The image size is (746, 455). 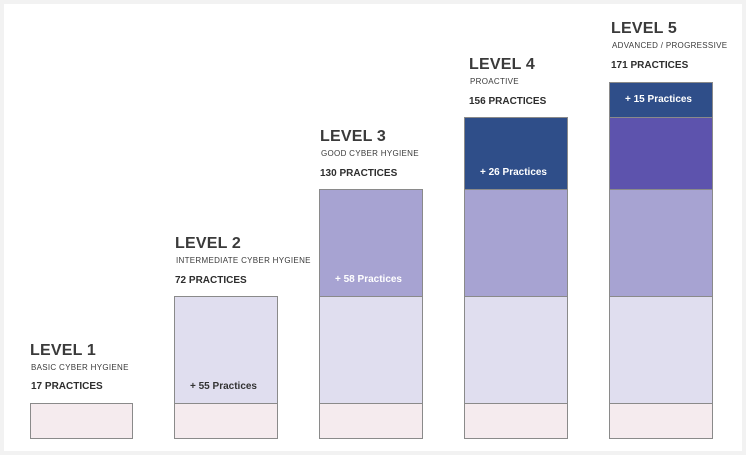 What do you see at coordinates (353, 136) in the screenshot?
I see `level-3-title: LEVEL 3` at bounding box center [353, 136].